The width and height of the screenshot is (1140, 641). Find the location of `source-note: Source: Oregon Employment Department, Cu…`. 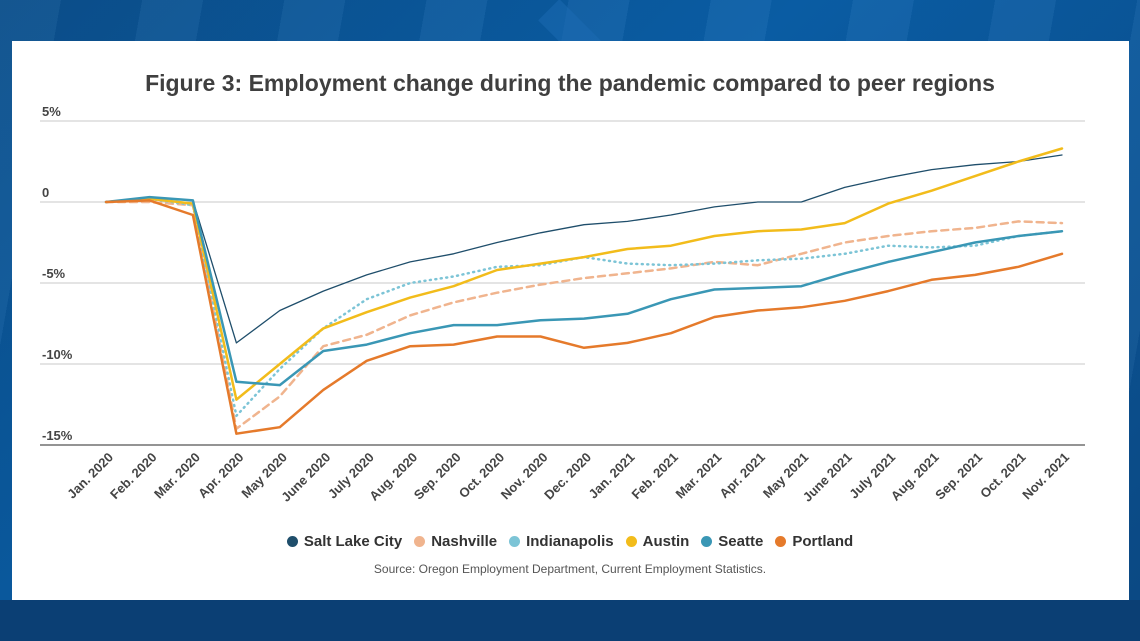

source-note: Source: Oregon Employment Department, Cu… is located at coordinates (570, 569).